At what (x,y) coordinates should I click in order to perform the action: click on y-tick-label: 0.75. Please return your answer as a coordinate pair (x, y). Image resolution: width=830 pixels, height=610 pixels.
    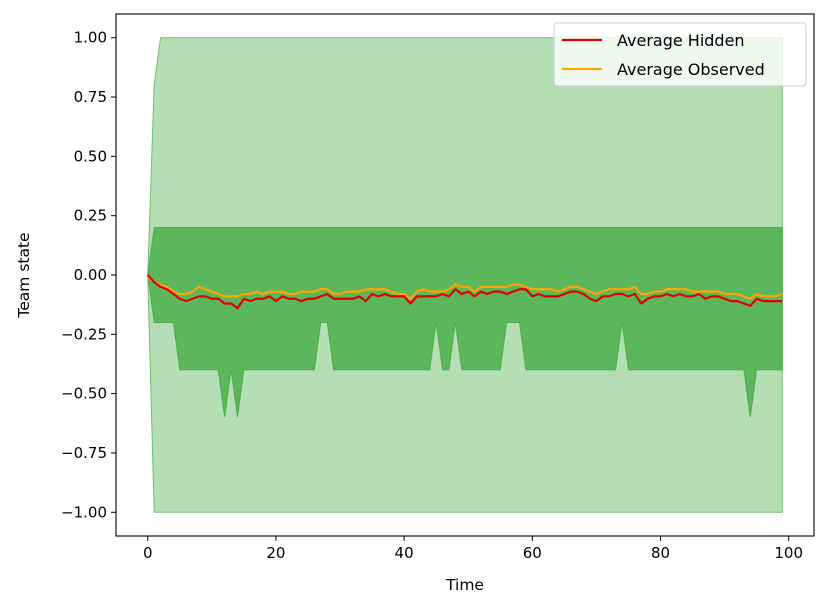
    Looking at the image, I should click on (90, 97).